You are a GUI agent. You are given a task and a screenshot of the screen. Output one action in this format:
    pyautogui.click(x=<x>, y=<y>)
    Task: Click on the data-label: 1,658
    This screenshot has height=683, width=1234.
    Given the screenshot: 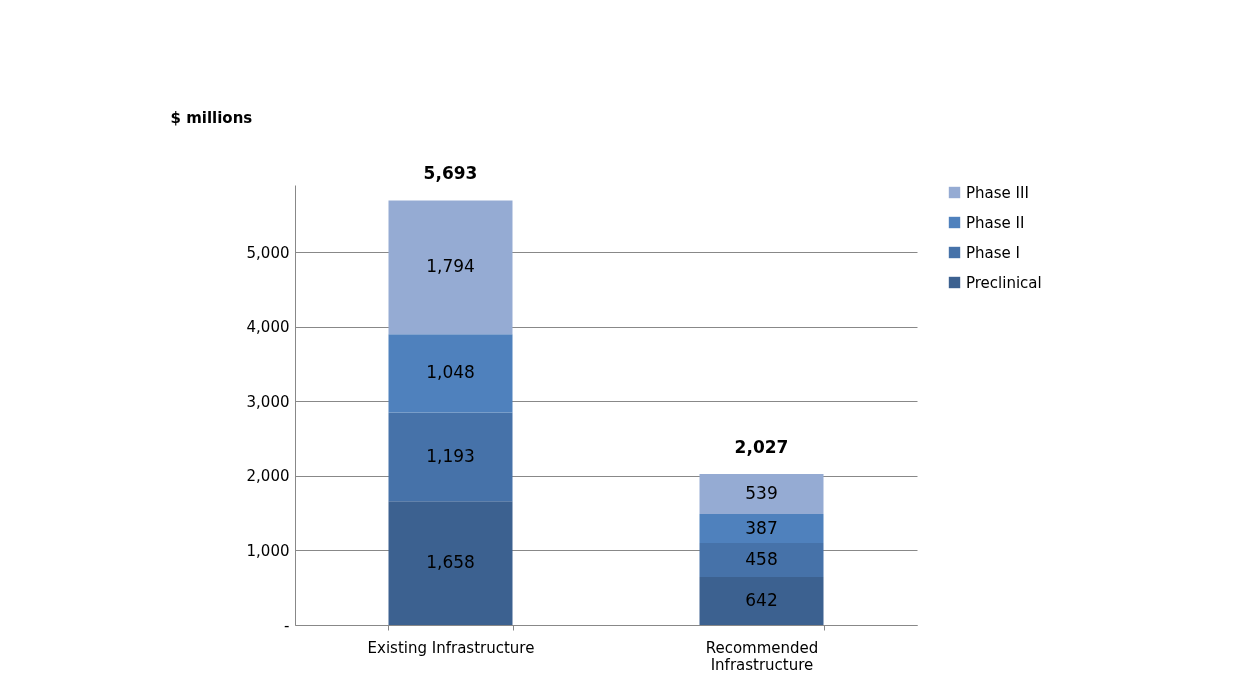 What is the action you would take?
    pyautogui.click(x=450, y=562)
    